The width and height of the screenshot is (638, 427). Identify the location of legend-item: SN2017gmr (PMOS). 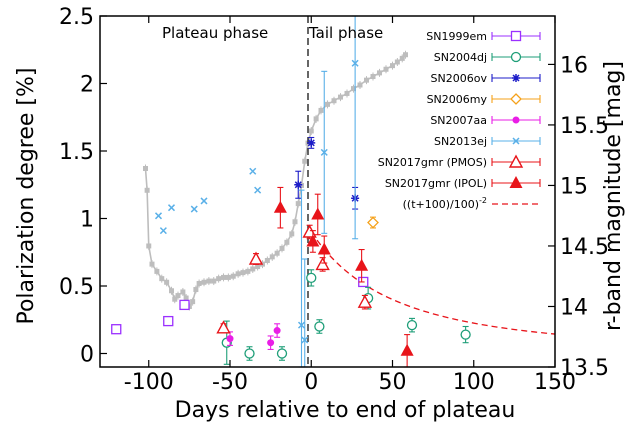
(459, 161).